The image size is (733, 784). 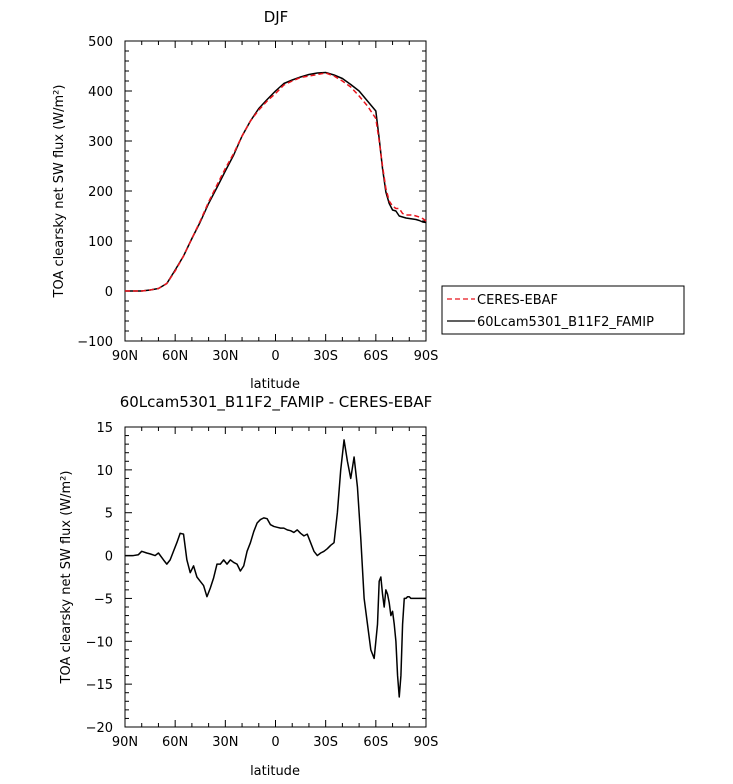 What do you see at coordinates (104, 471) in the screenshot?
I see `bottom-ytick-label: 10` at bounding box center [104, 471].